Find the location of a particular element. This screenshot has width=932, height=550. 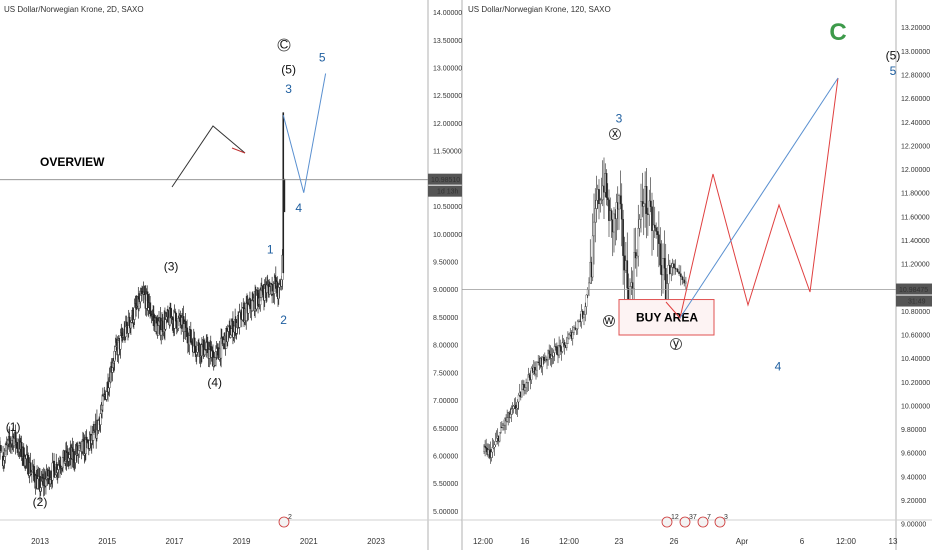

right-last-price: 10.98475 is located at coordinates (913, 290).